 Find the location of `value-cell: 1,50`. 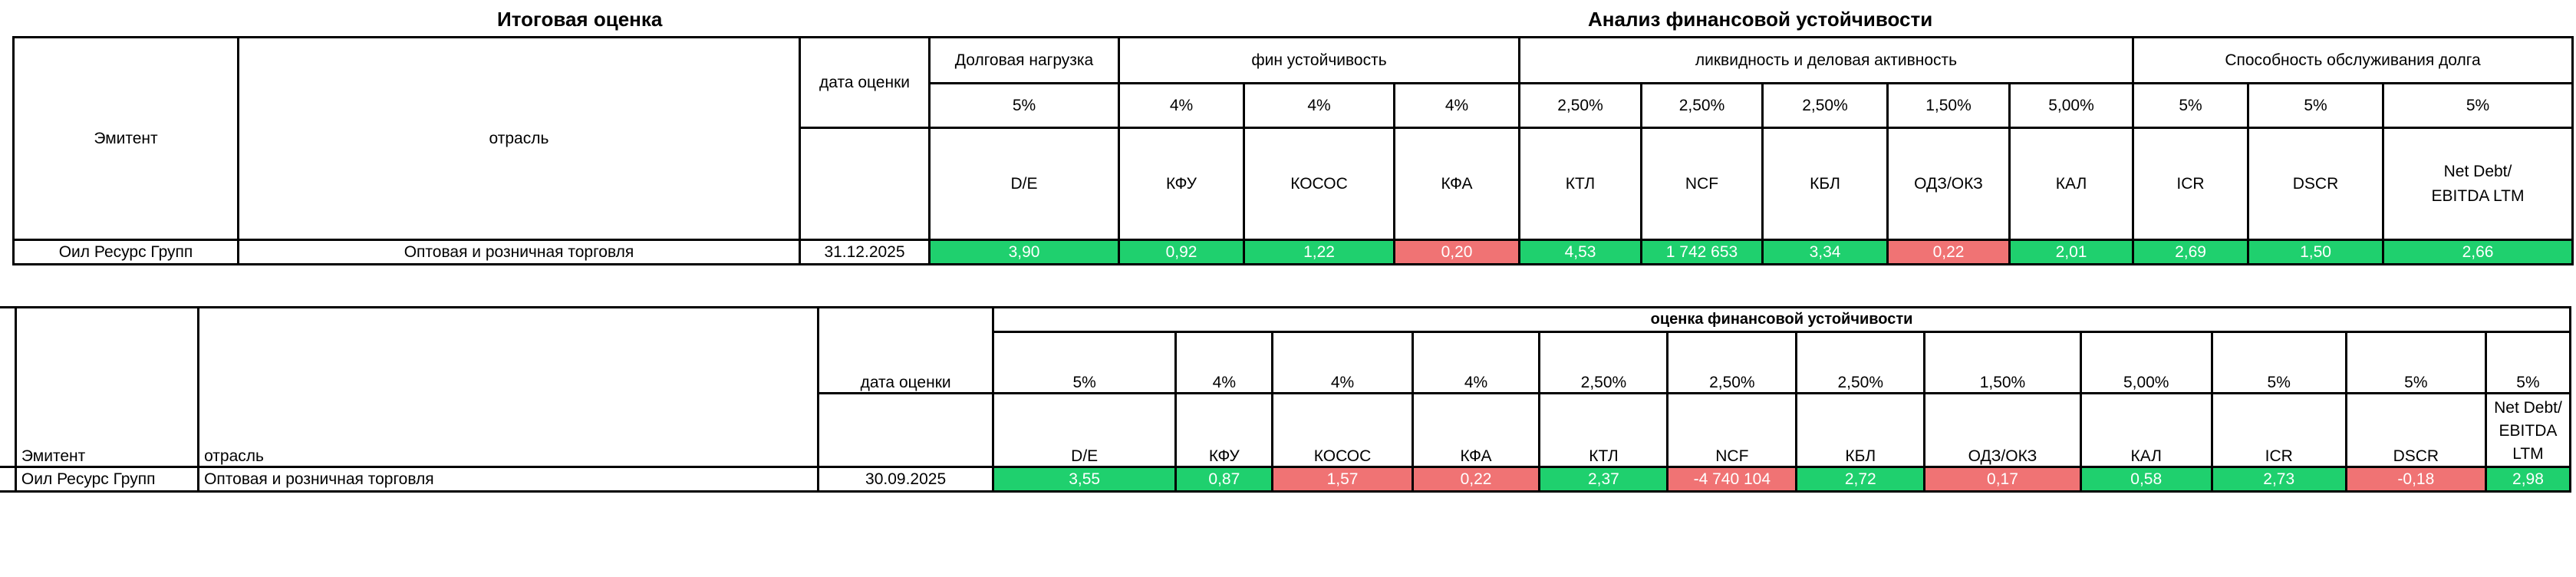

value-cell: 1,50 is located at coordinates (2315, 252).